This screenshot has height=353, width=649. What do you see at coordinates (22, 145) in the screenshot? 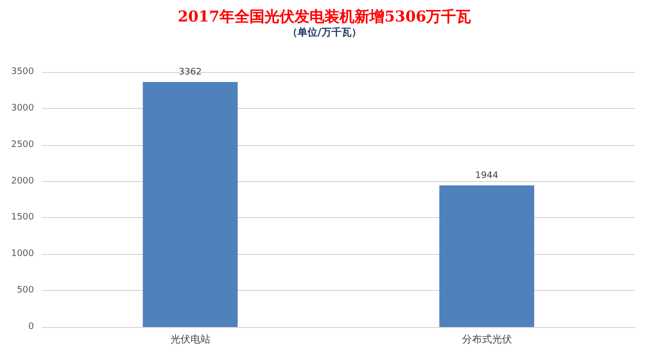
I see `y-tick-label: 2500` at bounding box center [22, 145].